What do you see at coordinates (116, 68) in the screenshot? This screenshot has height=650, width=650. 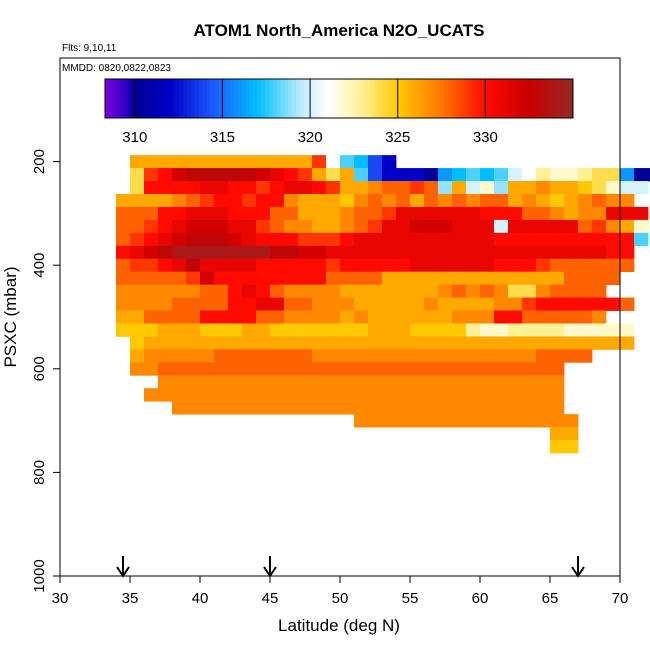 I see `dates-label: MMDD: 0820,0822,0823` at bounding box center [116, 68].